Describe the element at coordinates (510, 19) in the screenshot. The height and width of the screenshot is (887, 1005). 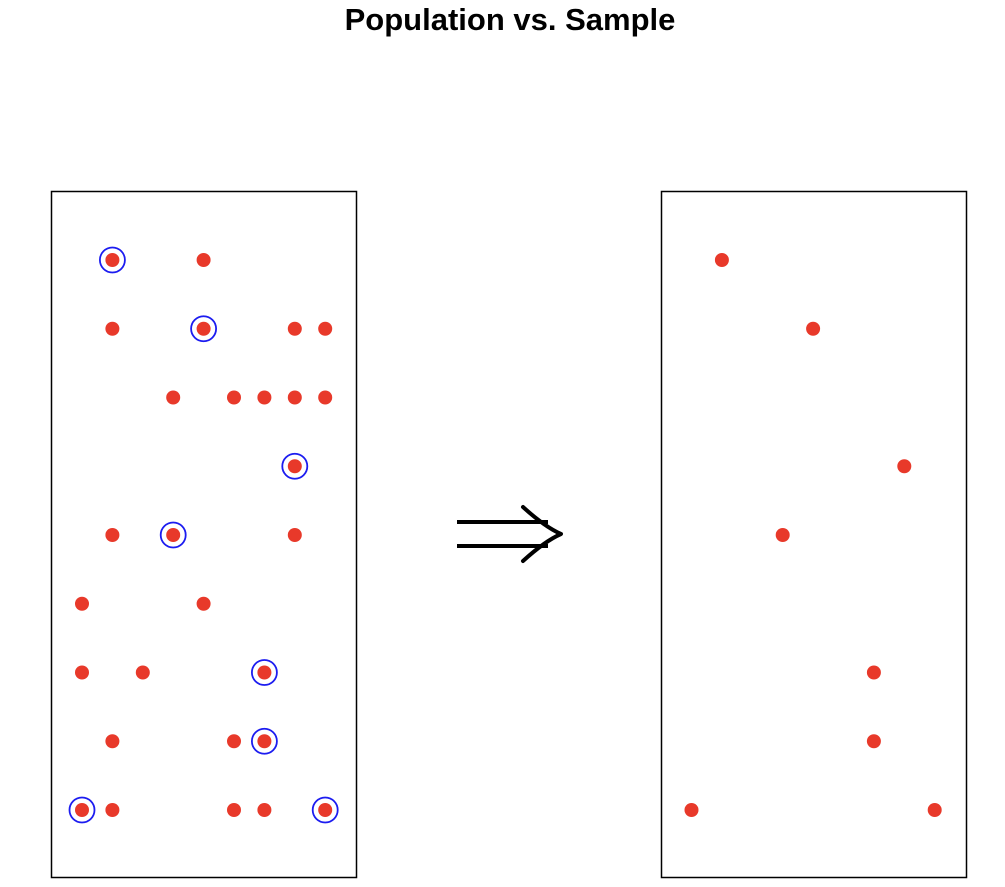
I see `diagram-title: Population vs. Sample` at that location.